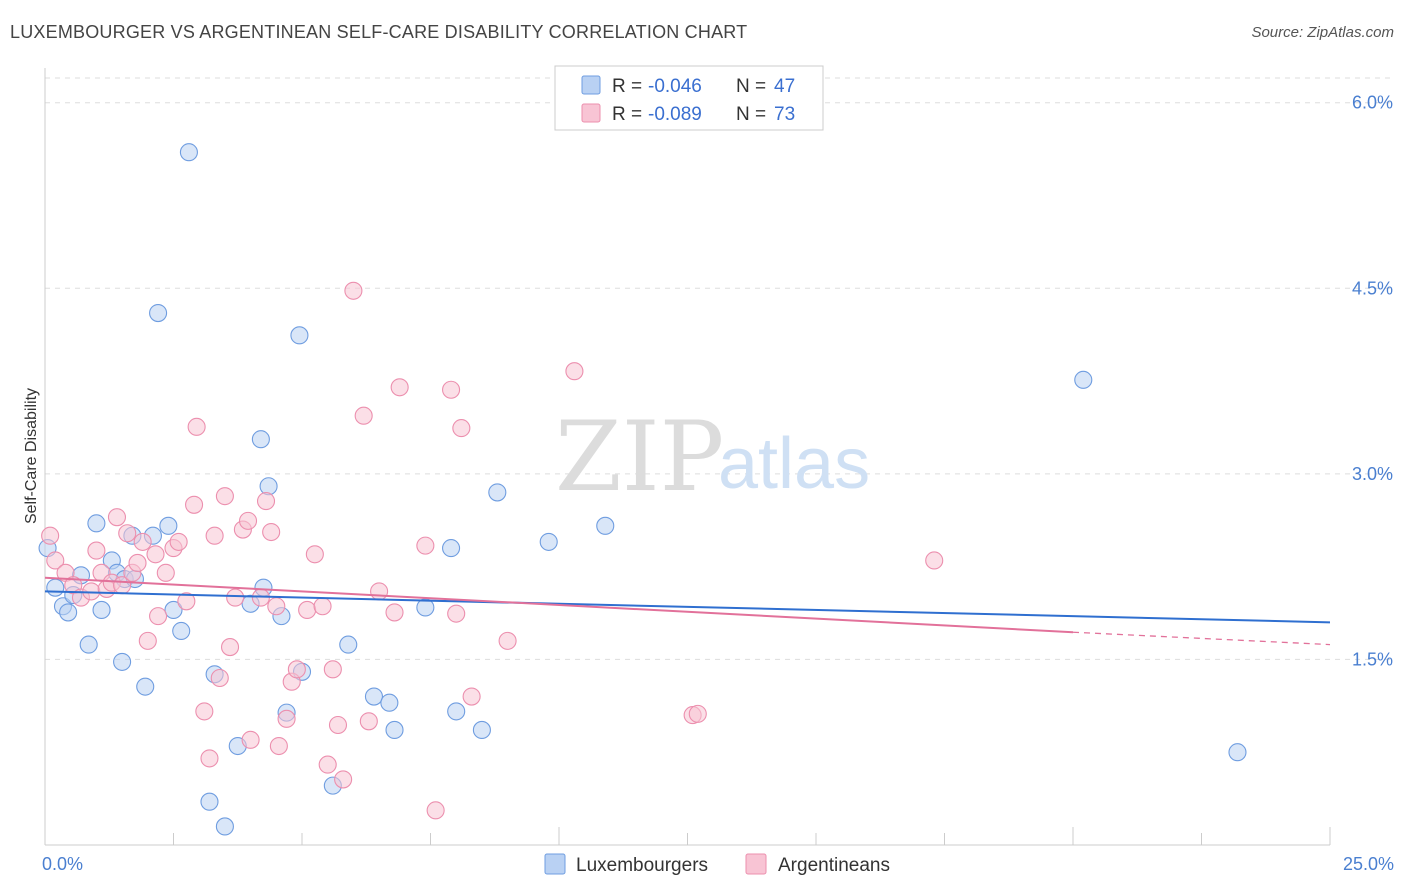  Describe the element at coordinates (642, 865) in the screenshot. I see `series-legend-luxembourgers: Luxembourgers` at that location.